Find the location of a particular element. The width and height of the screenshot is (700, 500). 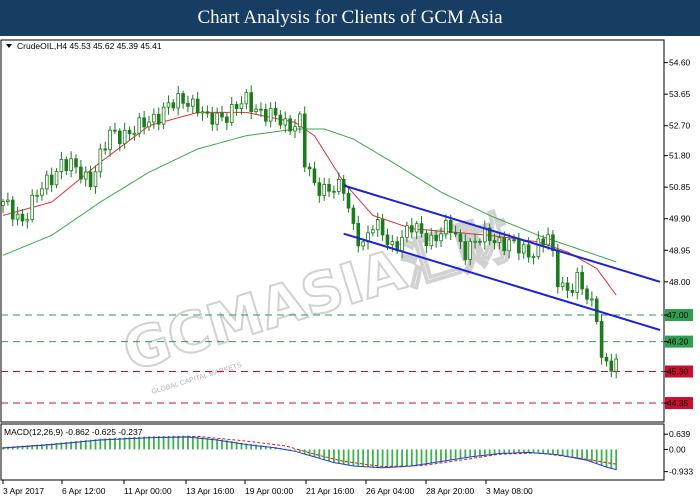

macd-panel-border is located at coordinates (332, 452).